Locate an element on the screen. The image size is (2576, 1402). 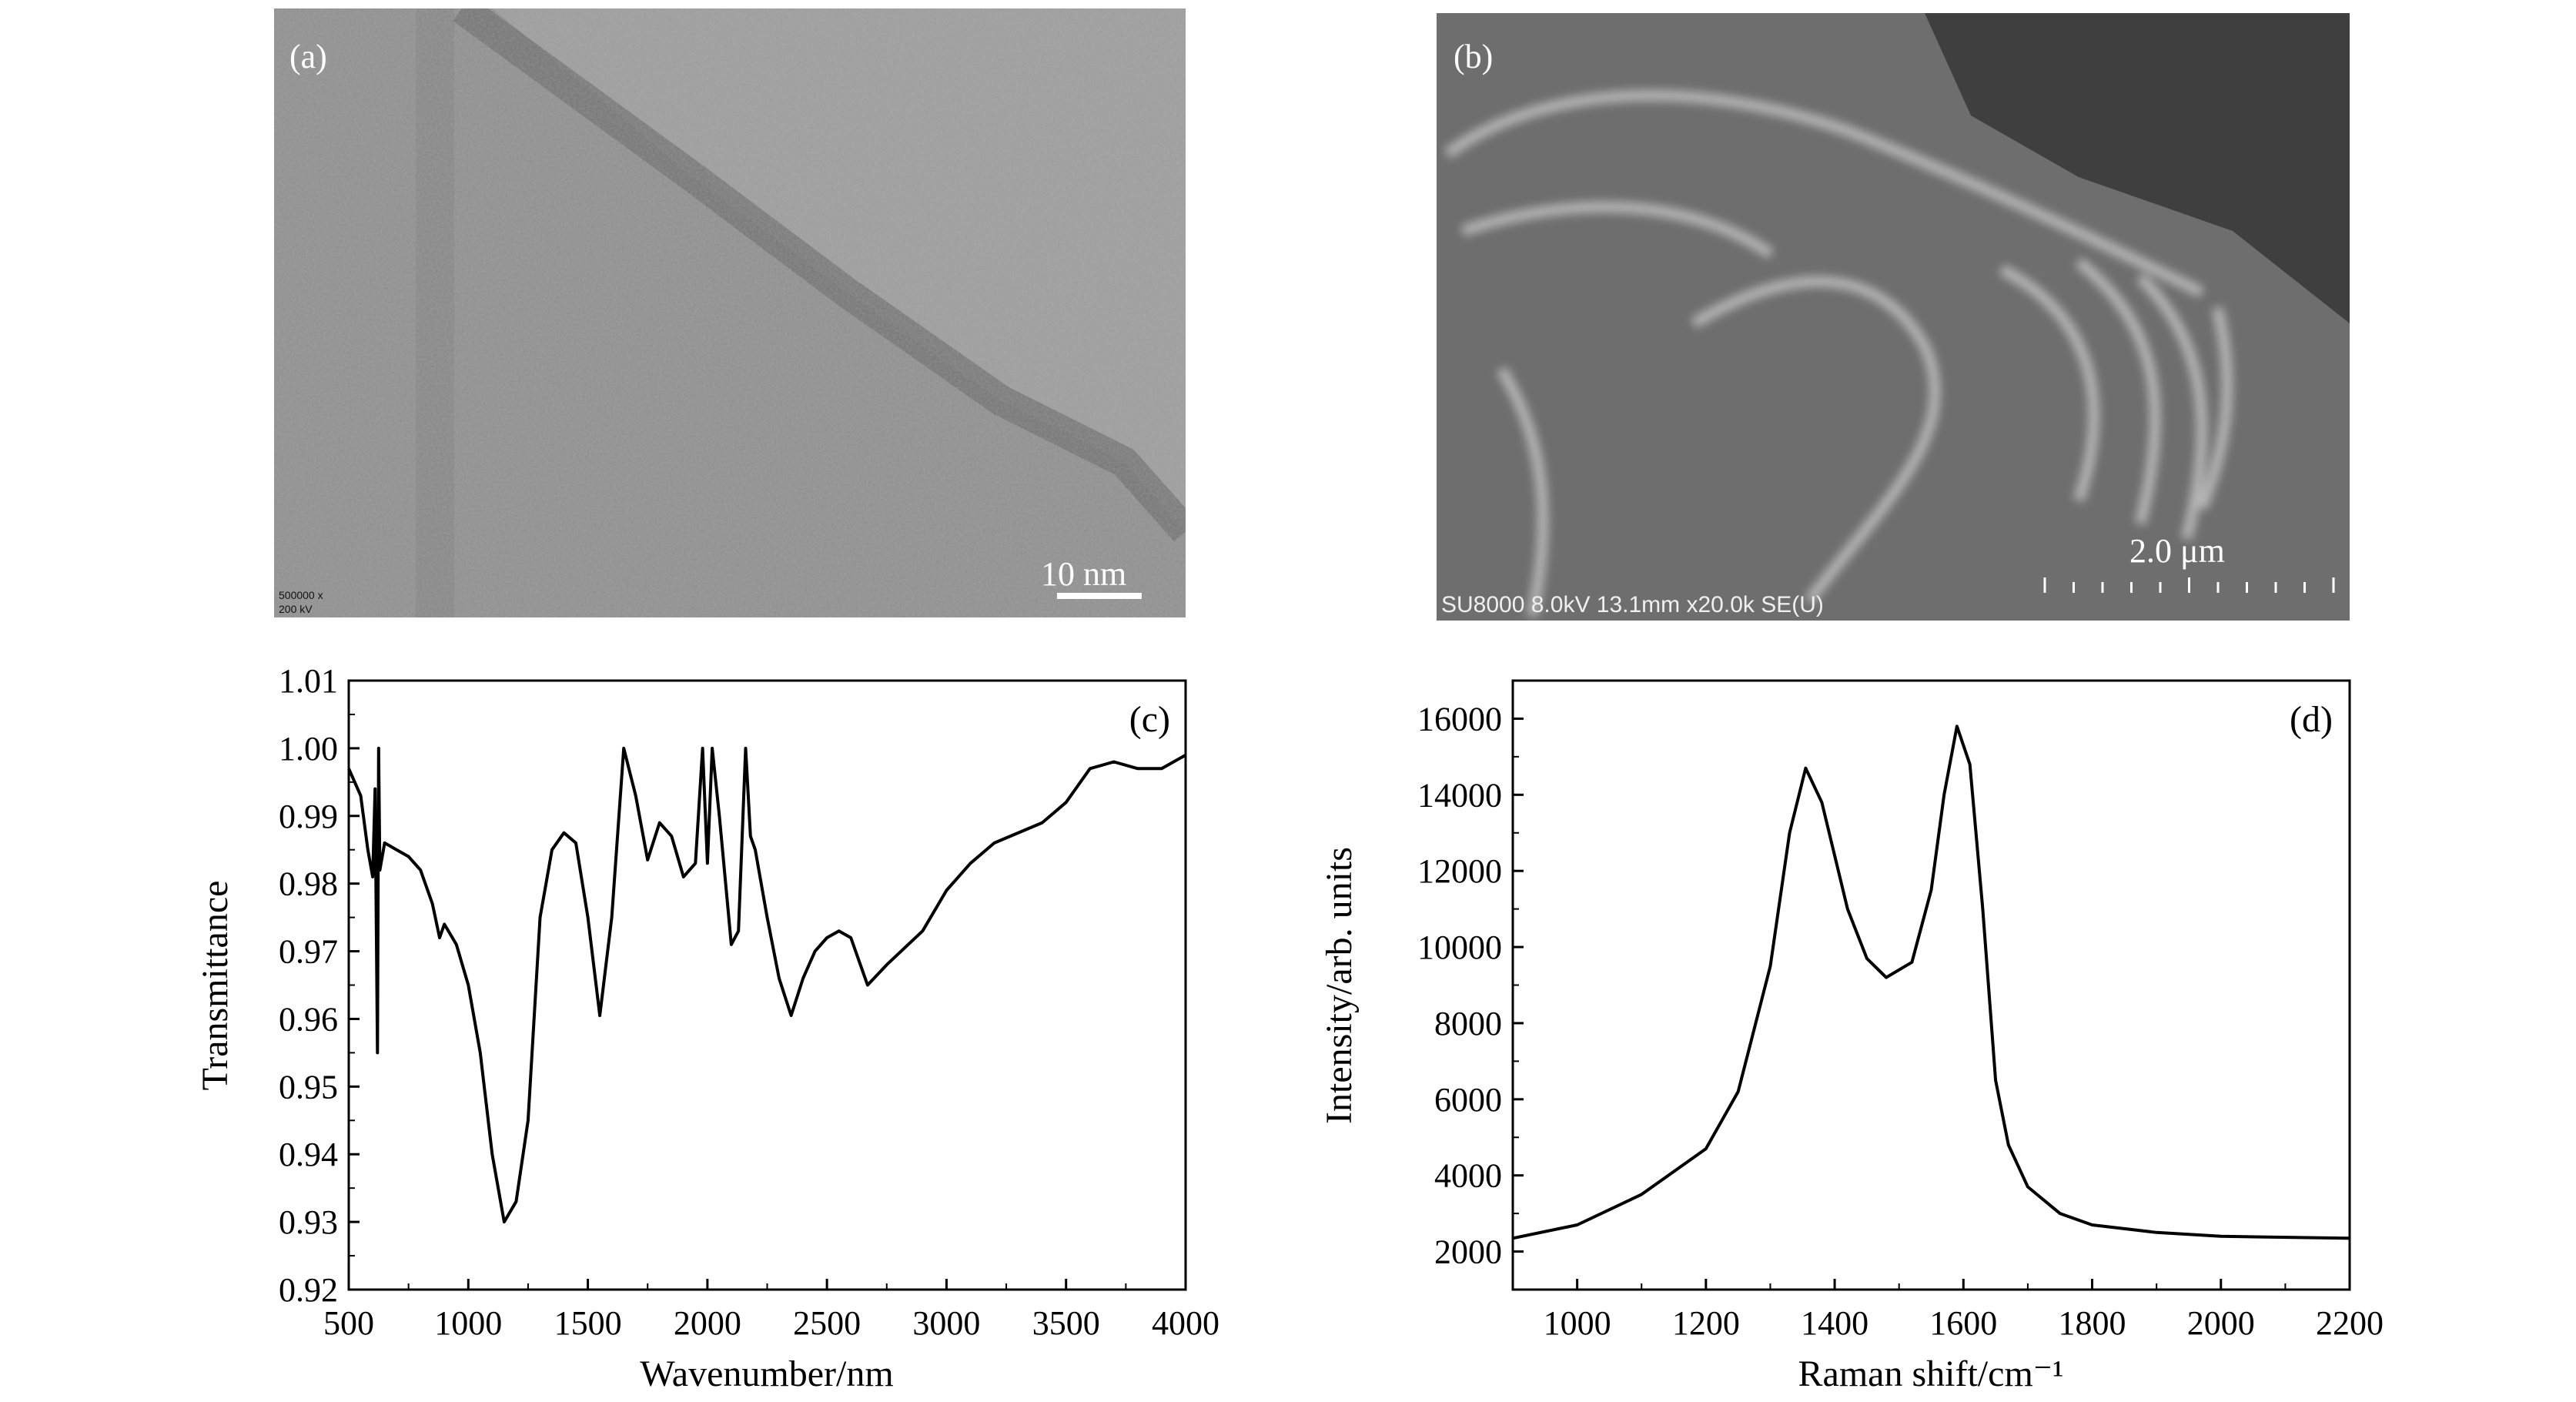
y-tick-label: 4000 is located at coordinates (1468, 1176).